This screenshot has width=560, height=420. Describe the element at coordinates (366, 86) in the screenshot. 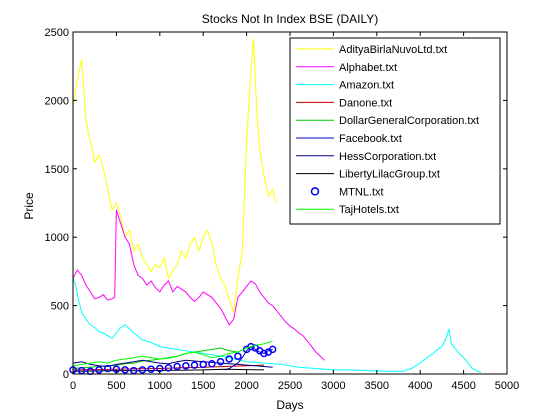

I see `legend-label: Amazon.txt` at that location.